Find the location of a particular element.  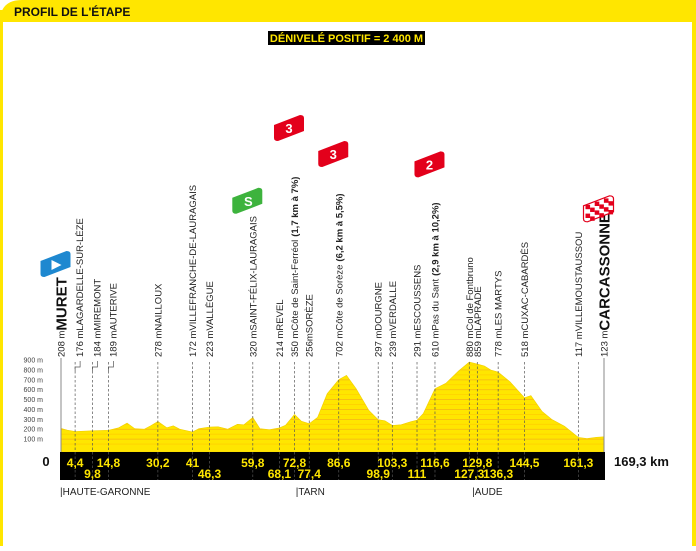

waypoint-label: 880 mCol de Fontbruno is located at coordinates (470, 307).